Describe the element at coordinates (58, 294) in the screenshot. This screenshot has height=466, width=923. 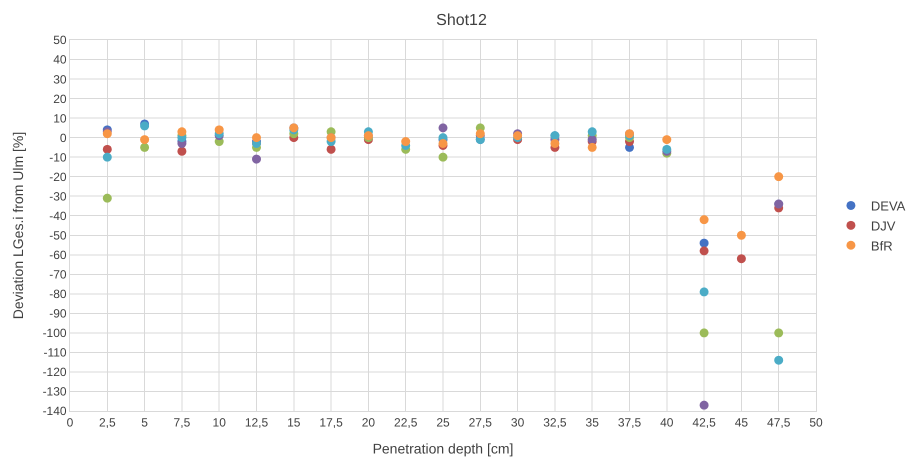
I see `y-tick-label: -80` at that location.